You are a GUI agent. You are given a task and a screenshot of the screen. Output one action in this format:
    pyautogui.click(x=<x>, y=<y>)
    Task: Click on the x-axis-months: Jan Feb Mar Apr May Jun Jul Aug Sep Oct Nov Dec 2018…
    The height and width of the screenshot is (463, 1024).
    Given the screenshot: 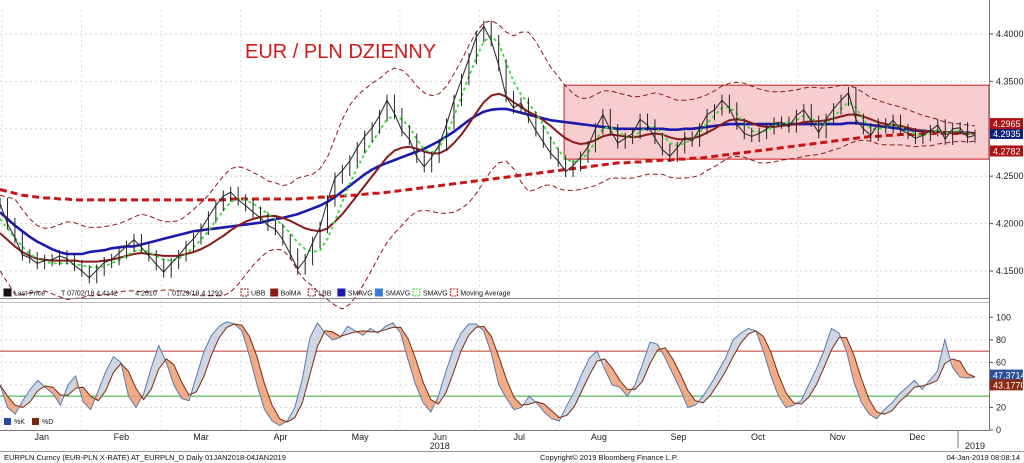 What is the action you would take?
    pyautogui.click(x=510, y=440)
    